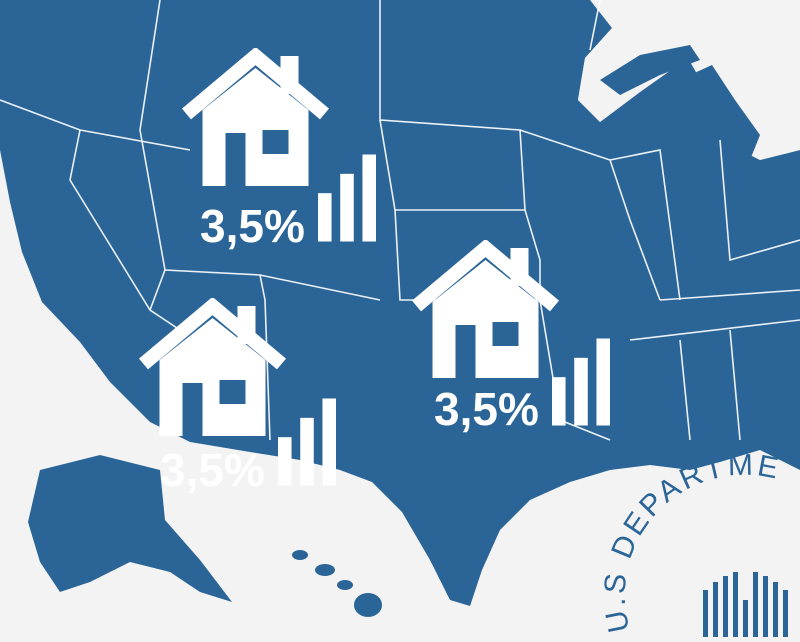  I want to click on hawaii, so click(337, 583).